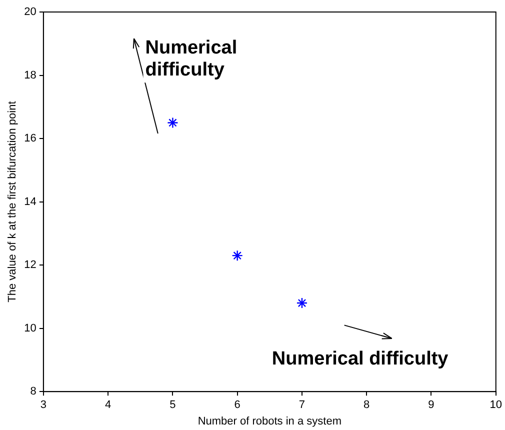  Describe the element at coordinates (30, 328) in the screenshot. I see `y-tick-label: 10` at that location.